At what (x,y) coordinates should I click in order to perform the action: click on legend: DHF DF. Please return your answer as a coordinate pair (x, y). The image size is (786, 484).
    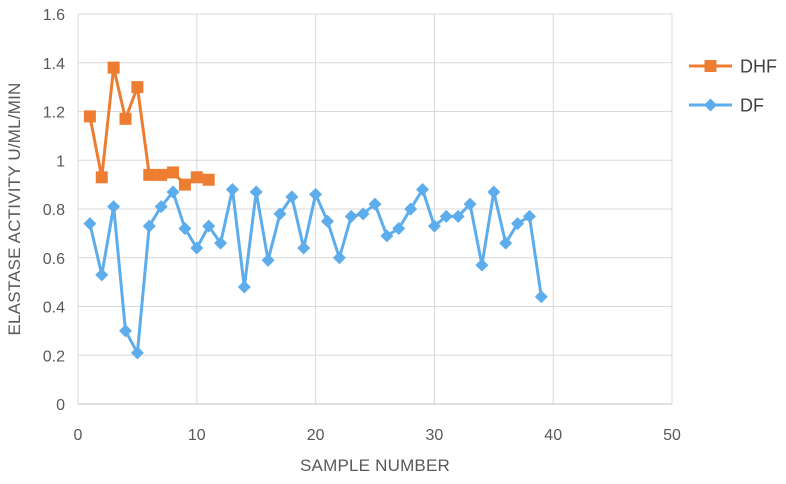
    Looking at the image, I should click on (733, 86).